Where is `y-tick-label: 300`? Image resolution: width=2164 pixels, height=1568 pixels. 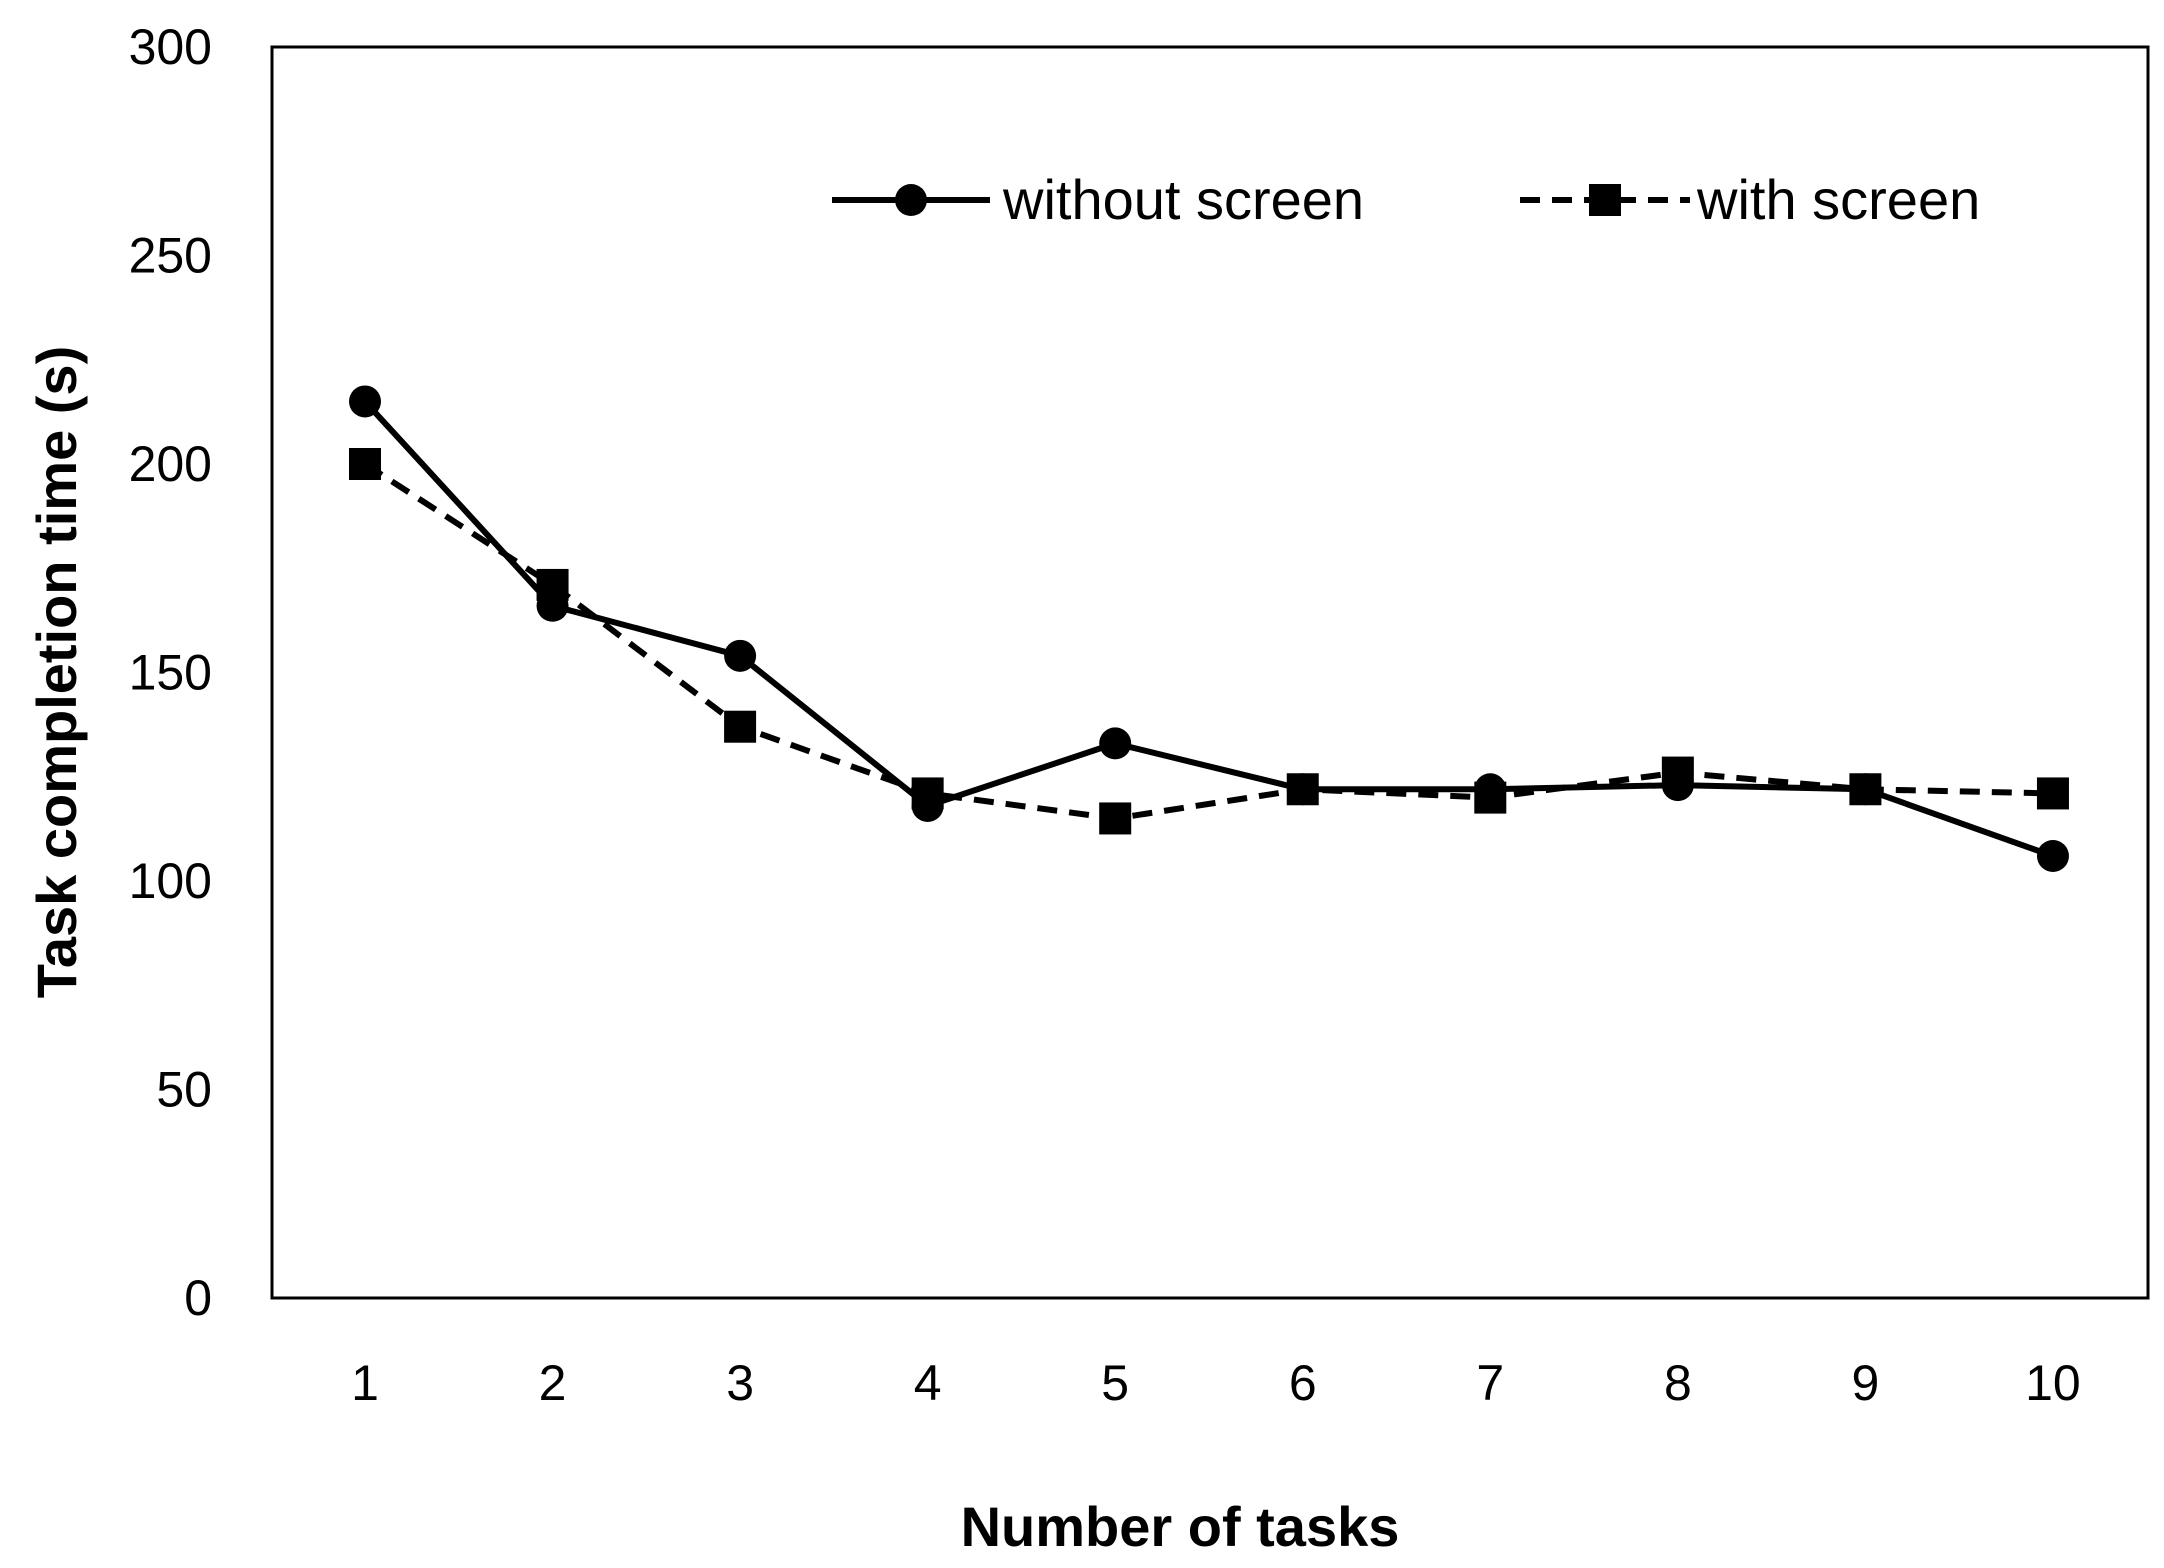 y-tick-label: 300 is located at coordinates (170, 47).